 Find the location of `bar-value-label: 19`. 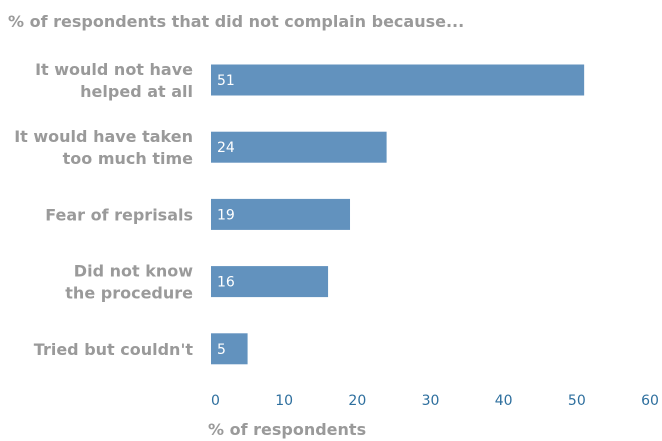

bar-value-label: 19 is located at coordinates (226, 215).